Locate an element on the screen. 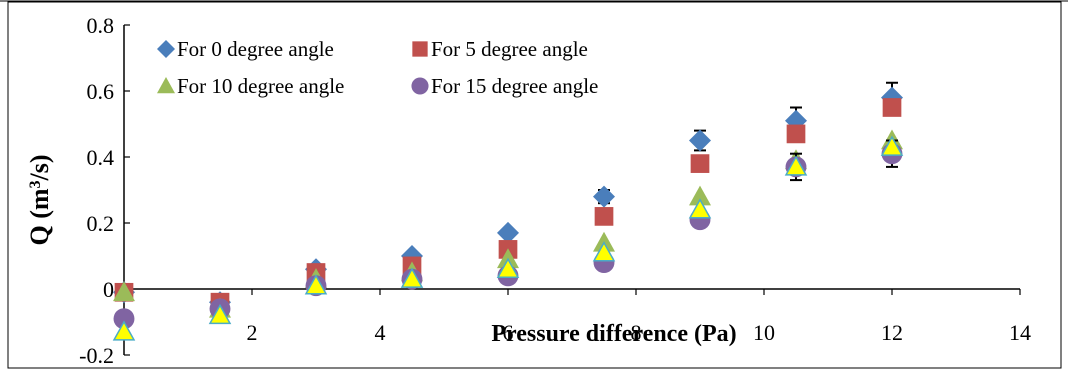 This screenshot has height=376, width=1068. x-tick-label: 14 is located at coordinates (1020, 332).